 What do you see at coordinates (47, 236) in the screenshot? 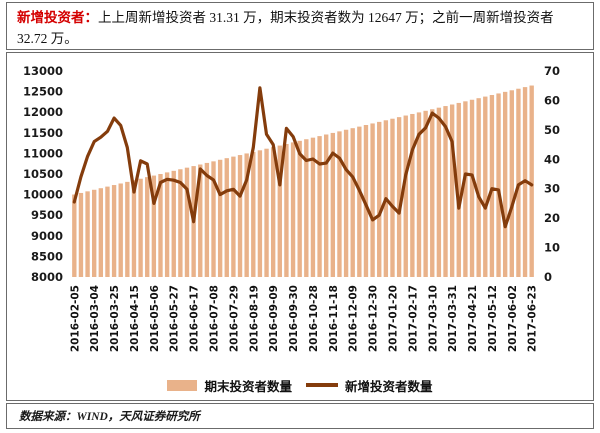
I see `svg-text: 9000` at bounding box center [47, 236].